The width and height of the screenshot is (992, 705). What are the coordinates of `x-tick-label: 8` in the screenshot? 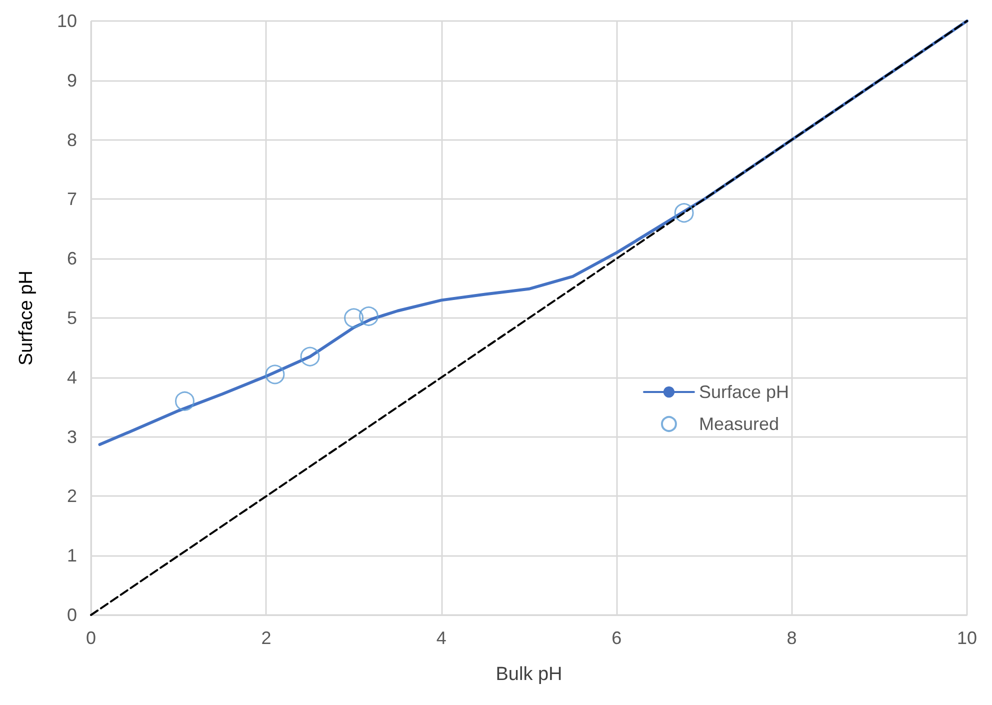 It's located at (791, 638).